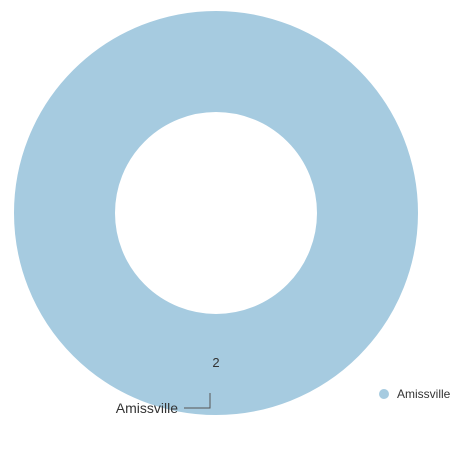 This screenshot has height=454, width=474. I want to click on legend-label: Amissville, so click(424, 394).